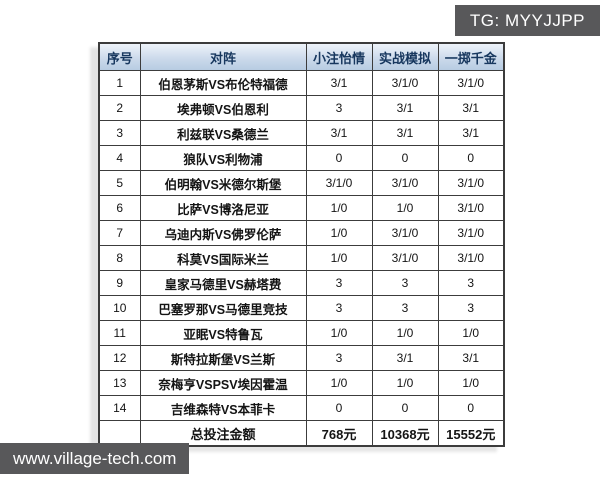  What do you see at coordinates (223, 408) in the screenshot?
I see `match-name: 吉维森特VS本菲卡` at bounding box center [223, 408].